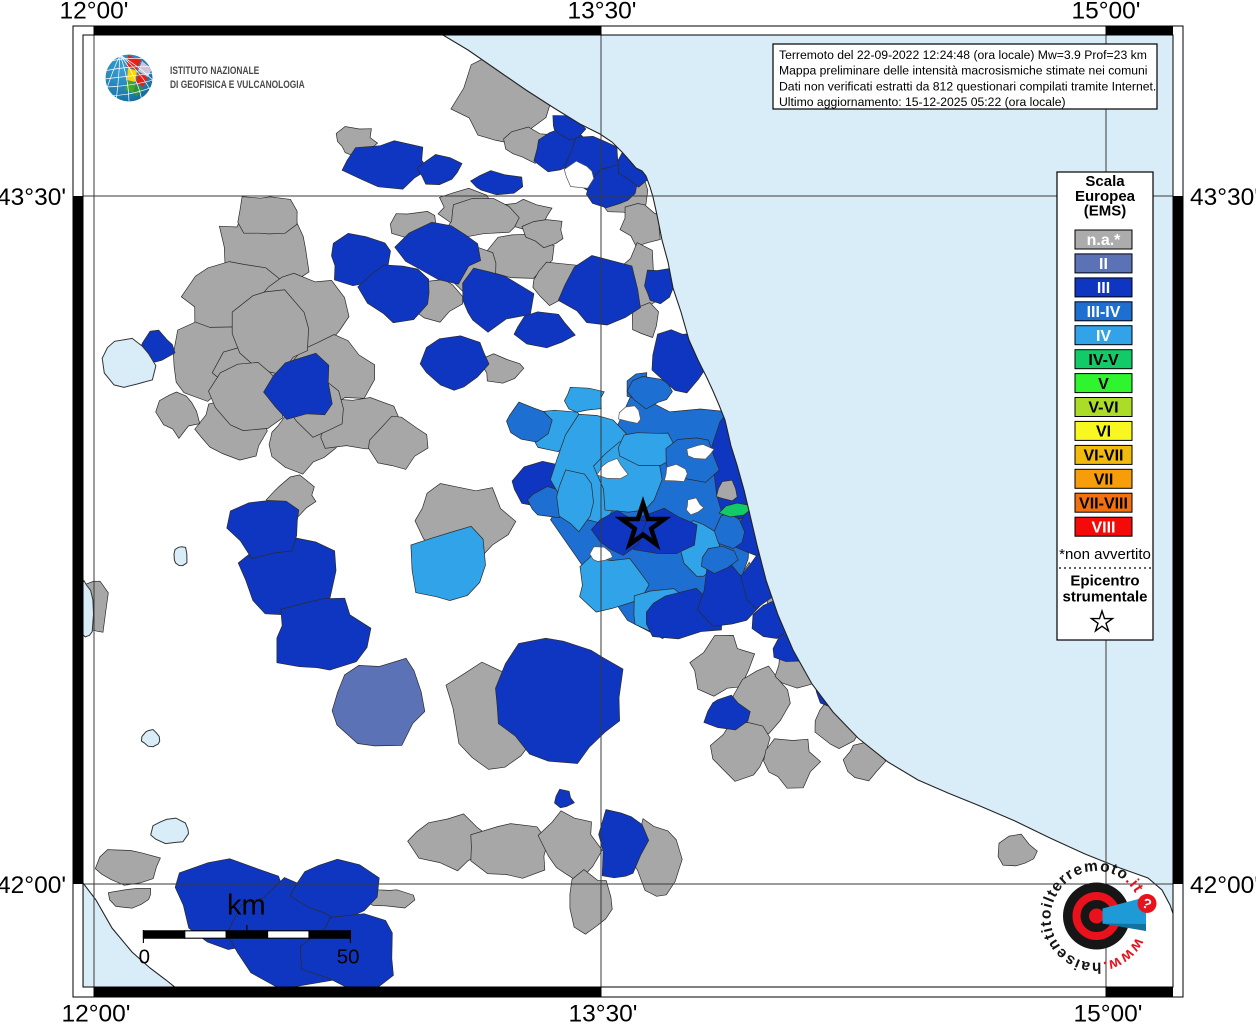  I want to click on svg-text: VII-VIII, so click(1103, 503).